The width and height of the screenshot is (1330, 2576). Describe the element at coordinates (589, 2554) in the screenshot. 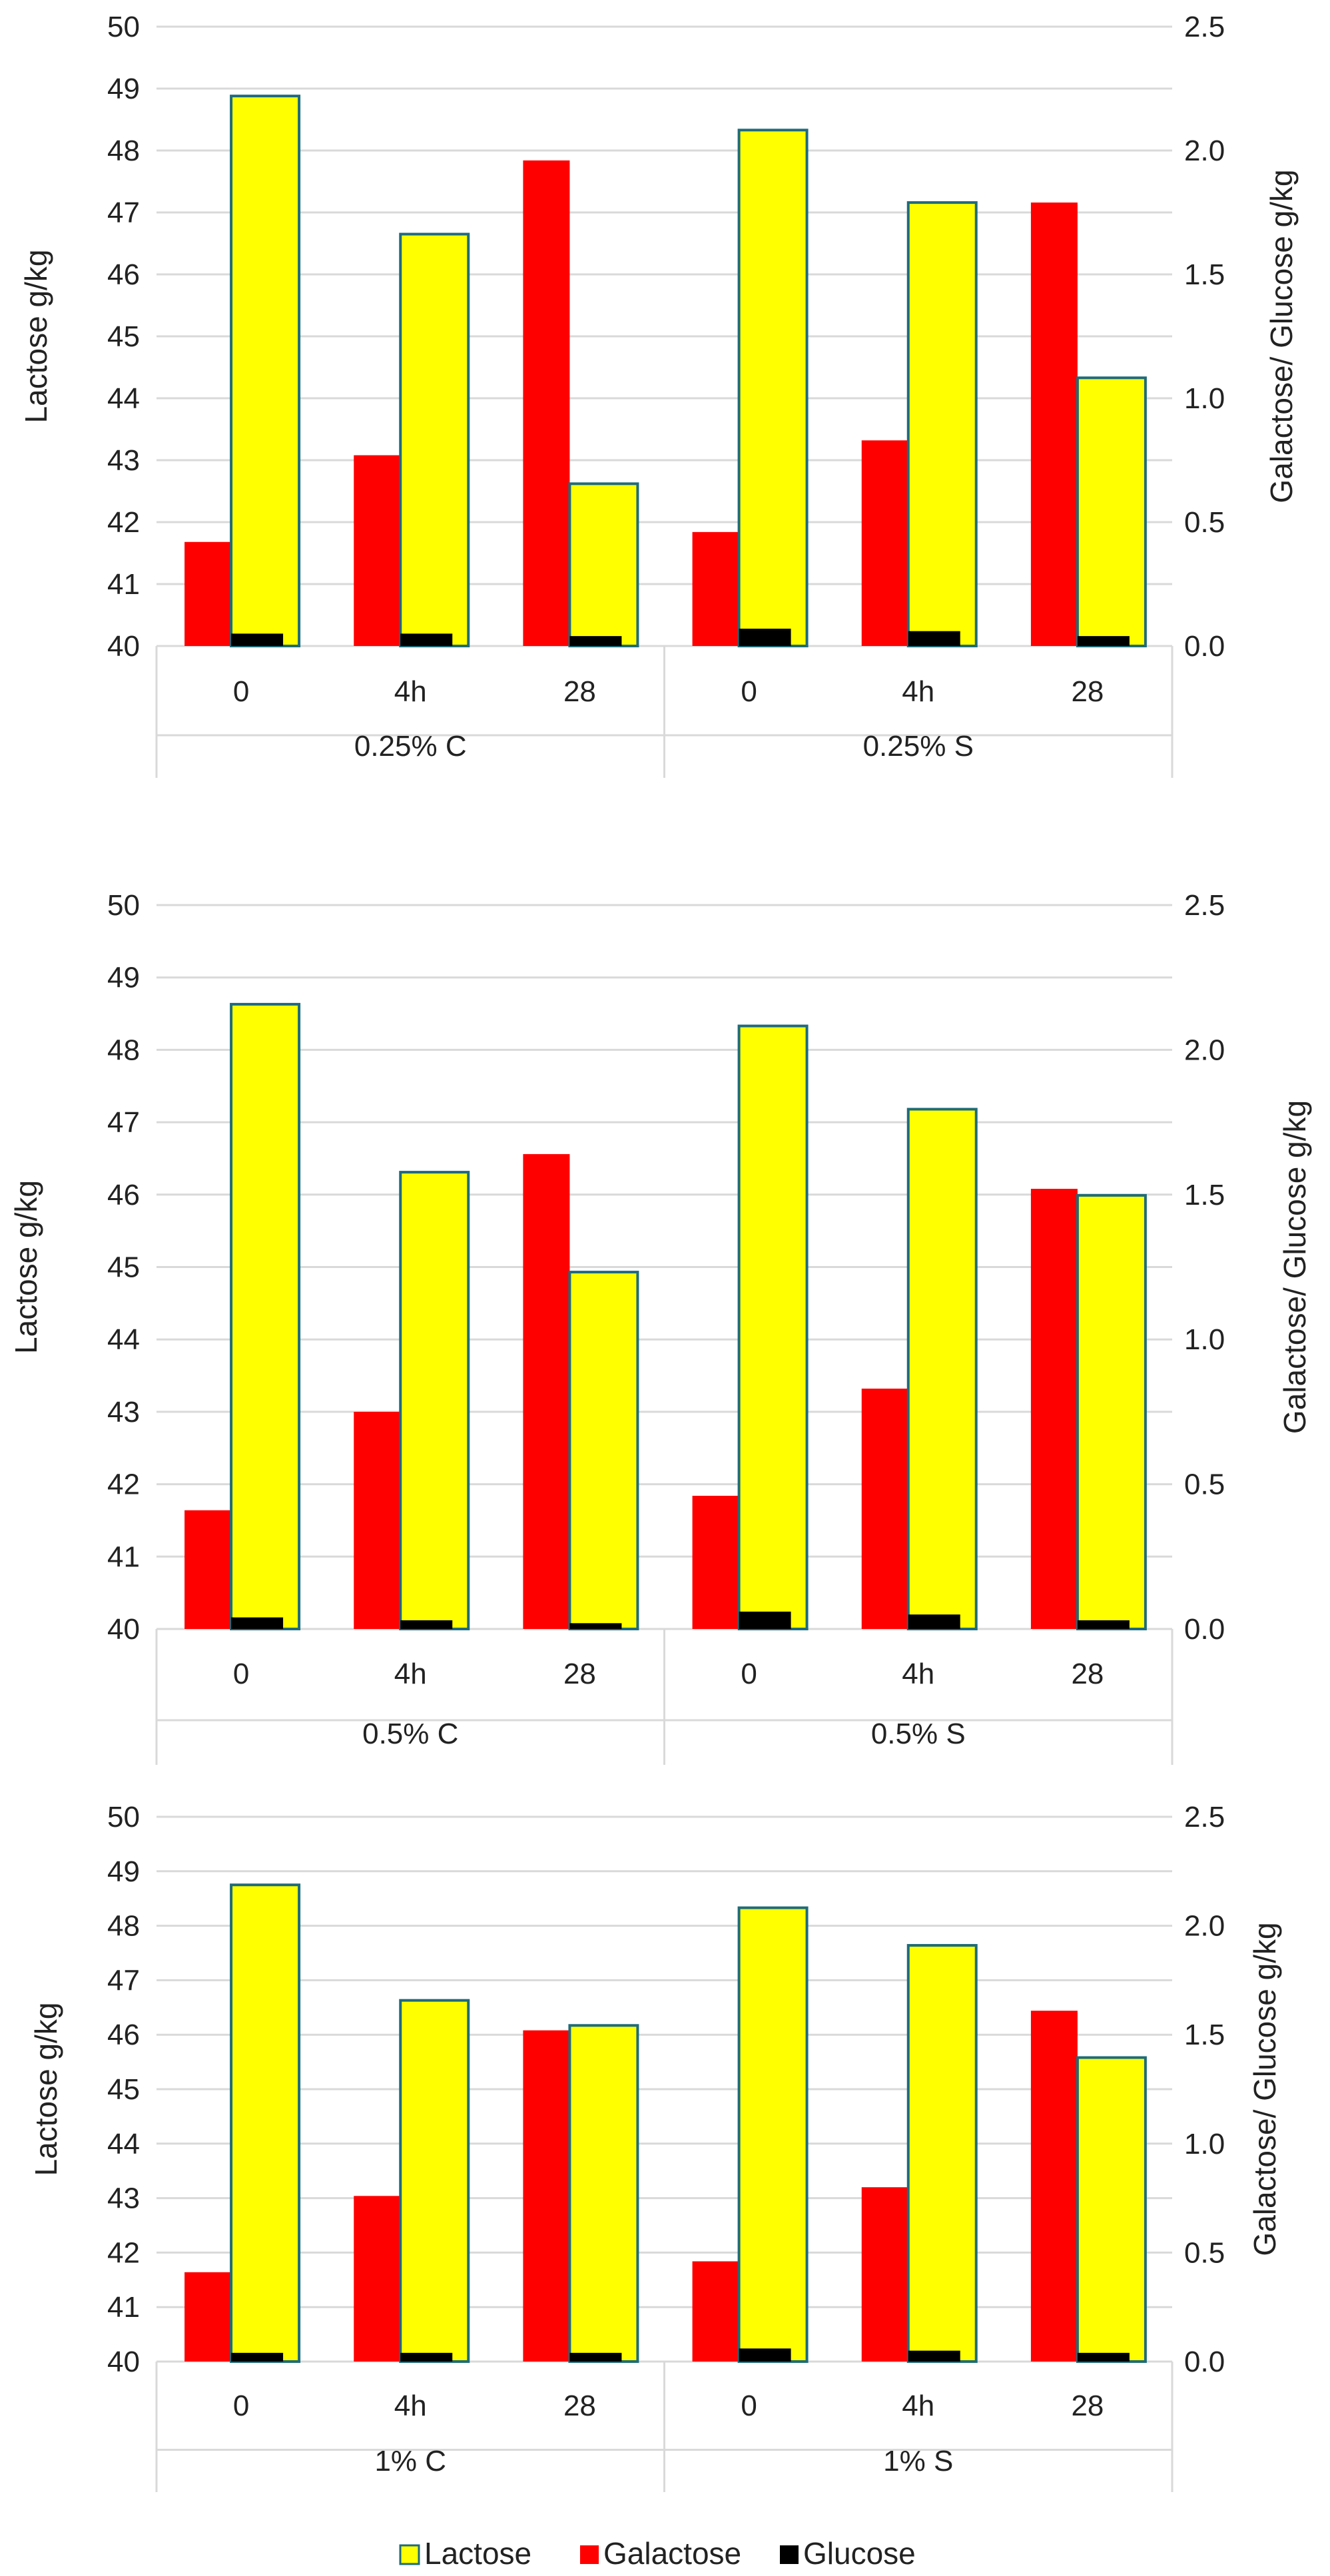

I see `legend-swatch-galactose` at that location.